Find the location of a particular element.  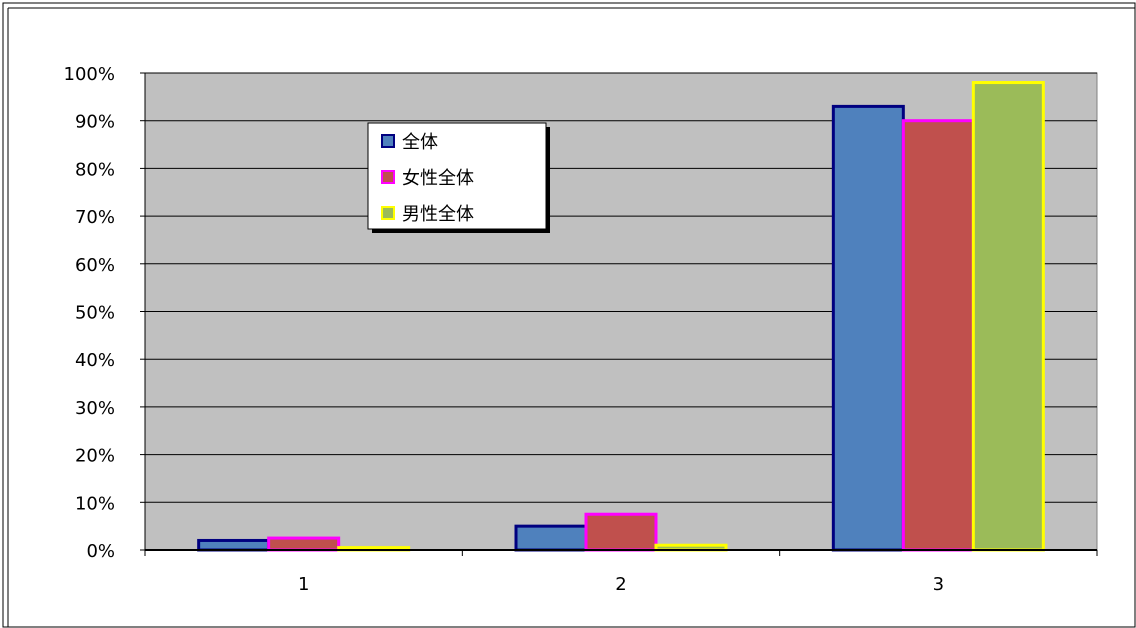

y-tick-label: 30% is located at coordinates (95, 408).